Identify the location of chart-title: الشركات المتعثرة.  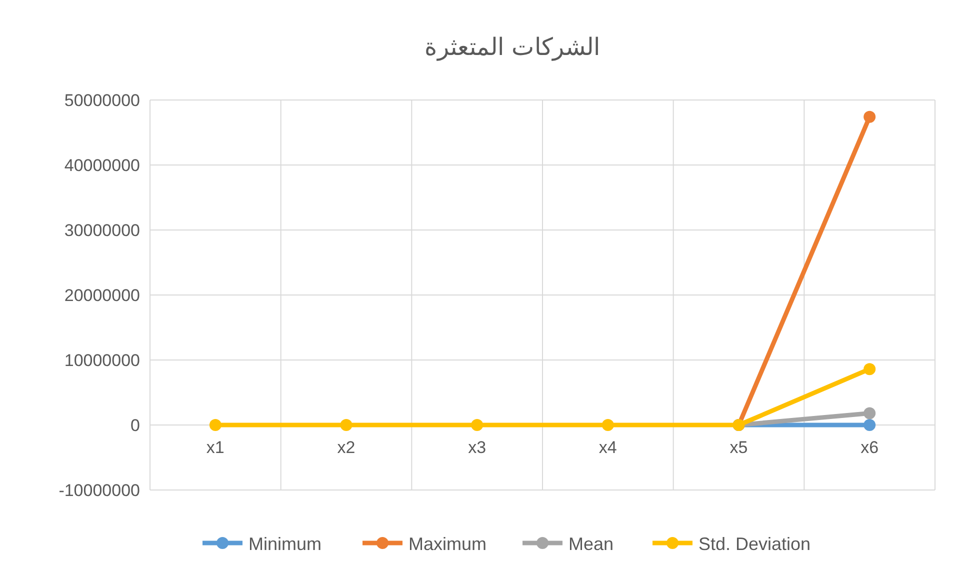
(512, 47).